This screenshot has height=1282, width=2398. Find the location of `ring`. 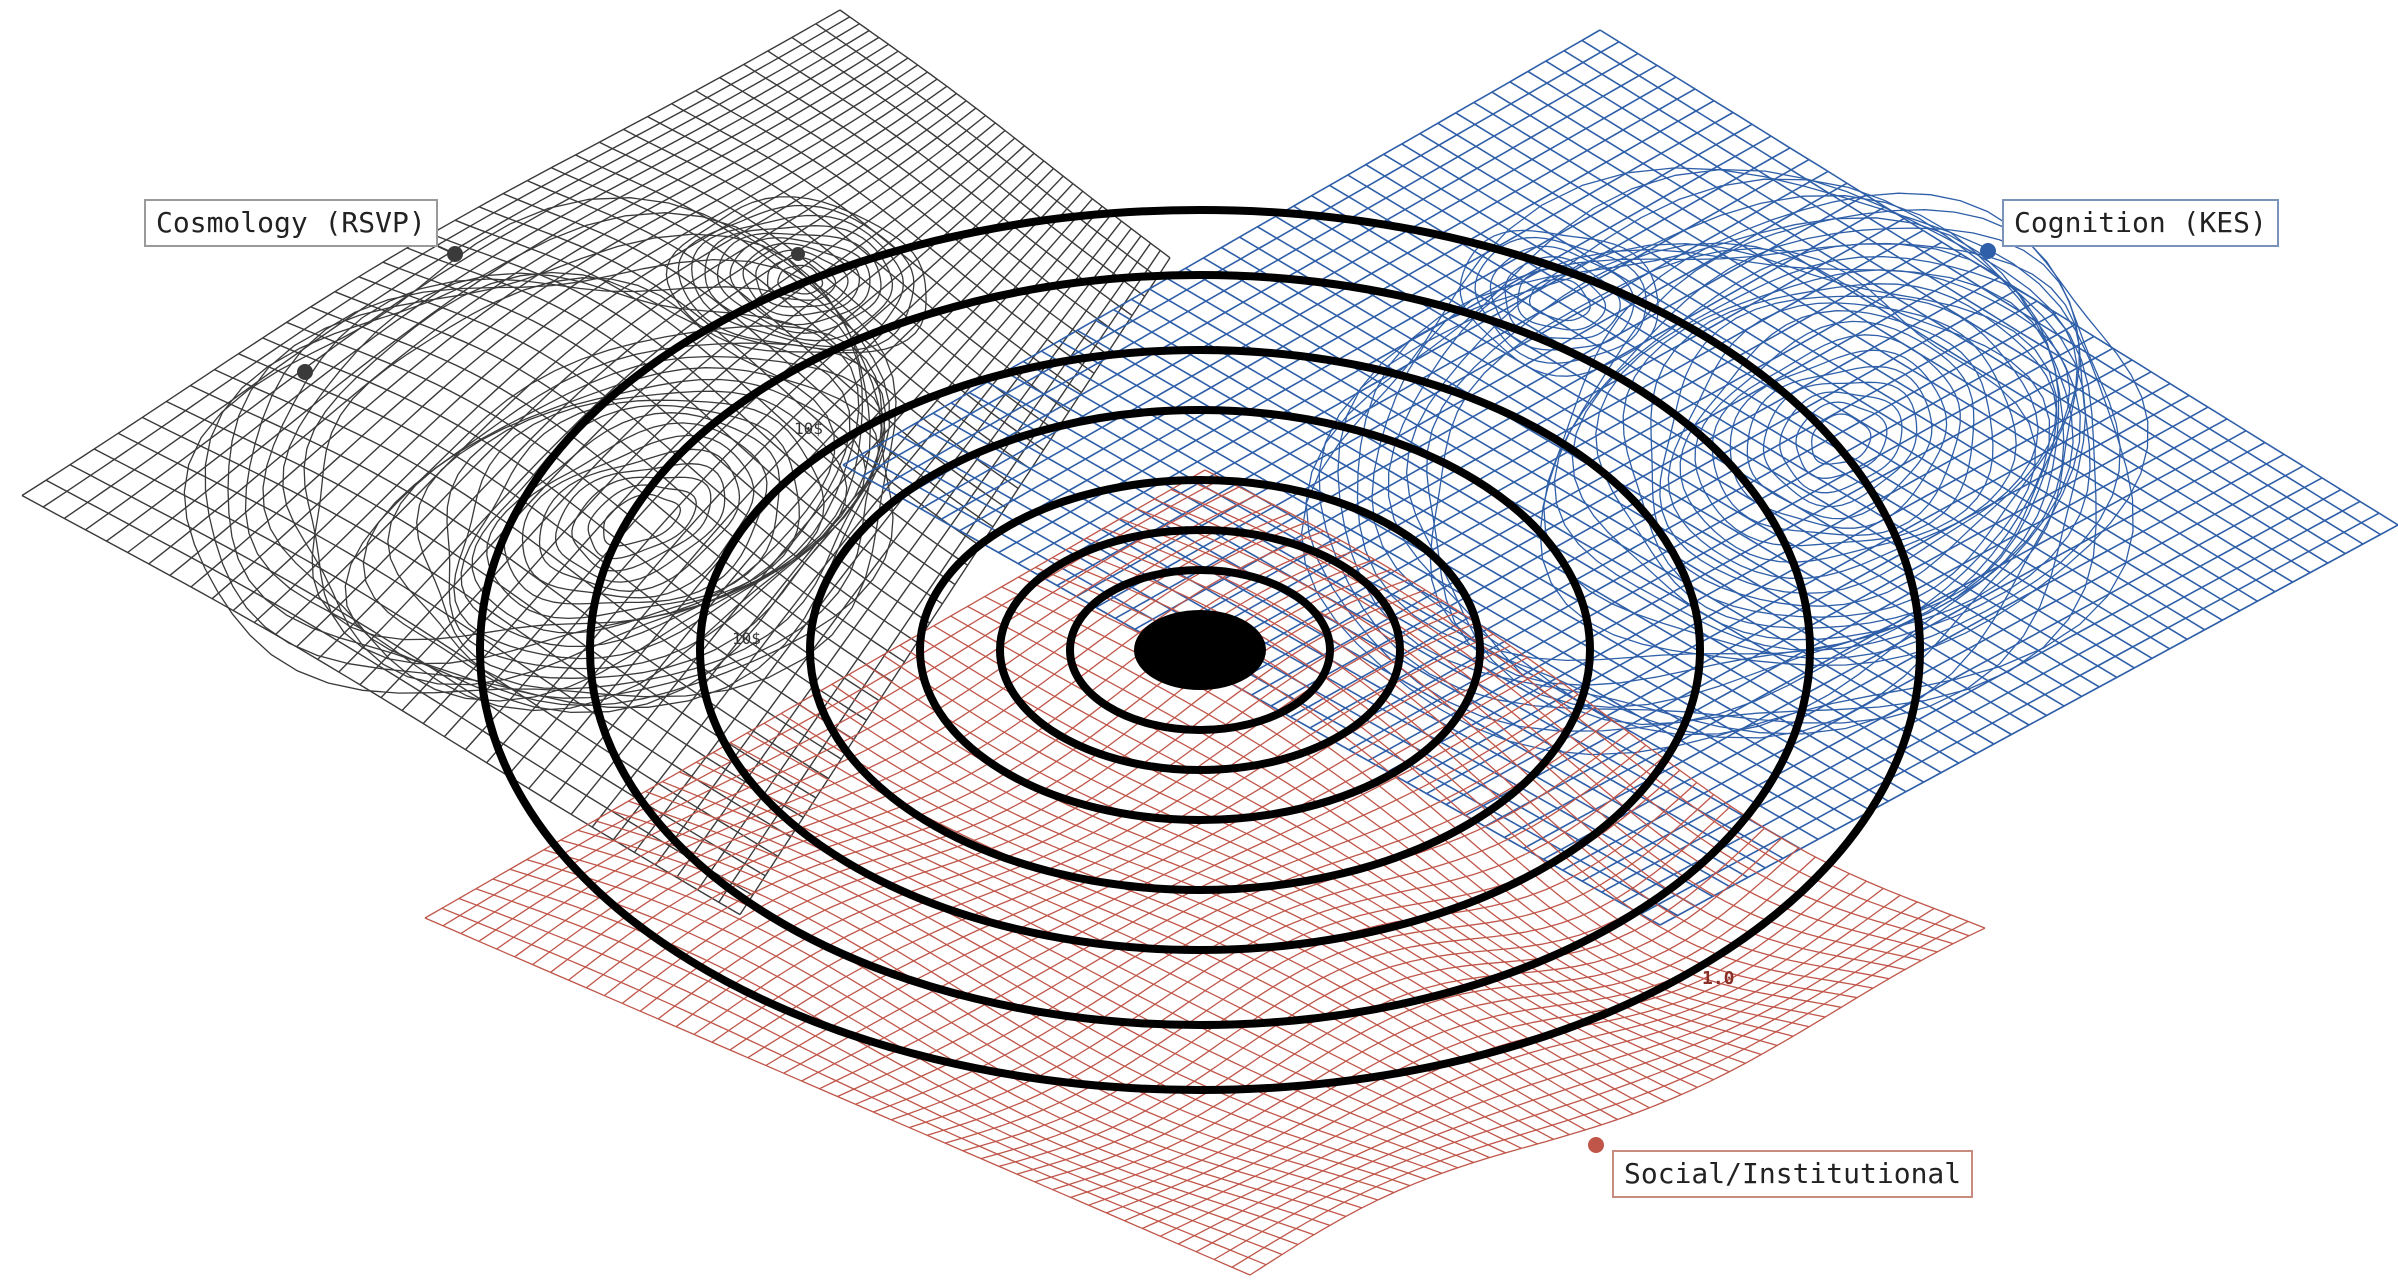

ring is located at coordinates (1200, 650).